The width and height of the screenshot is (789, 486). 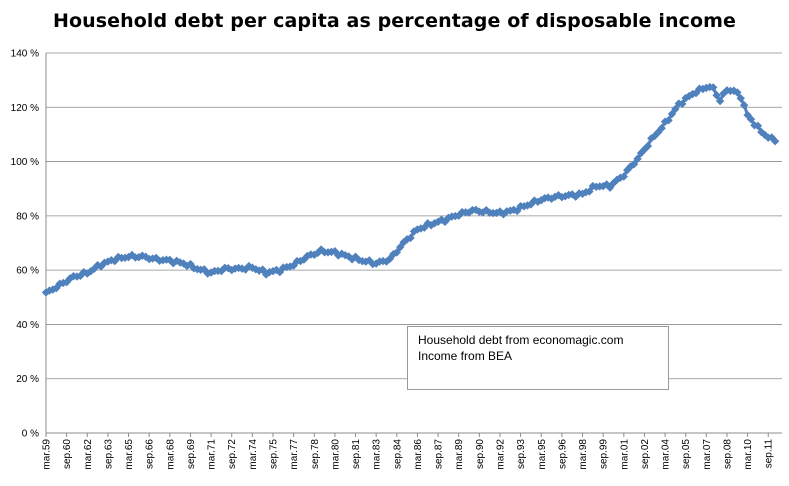 I want to click on x-tick-label: sep.96, so click(x=562, y=454).